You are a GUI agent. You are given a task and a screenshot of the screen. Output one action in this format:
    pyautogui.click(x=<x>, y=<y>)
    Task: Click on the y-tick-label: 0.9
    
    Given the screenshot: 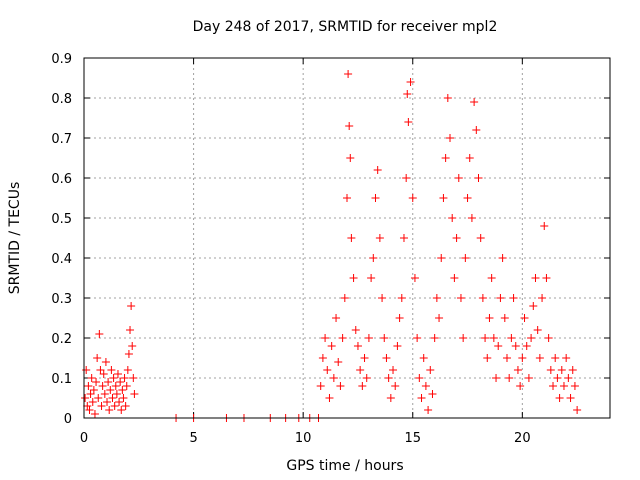 What is the action you would take?
    pyautogui.click(x=61, y=59)
    